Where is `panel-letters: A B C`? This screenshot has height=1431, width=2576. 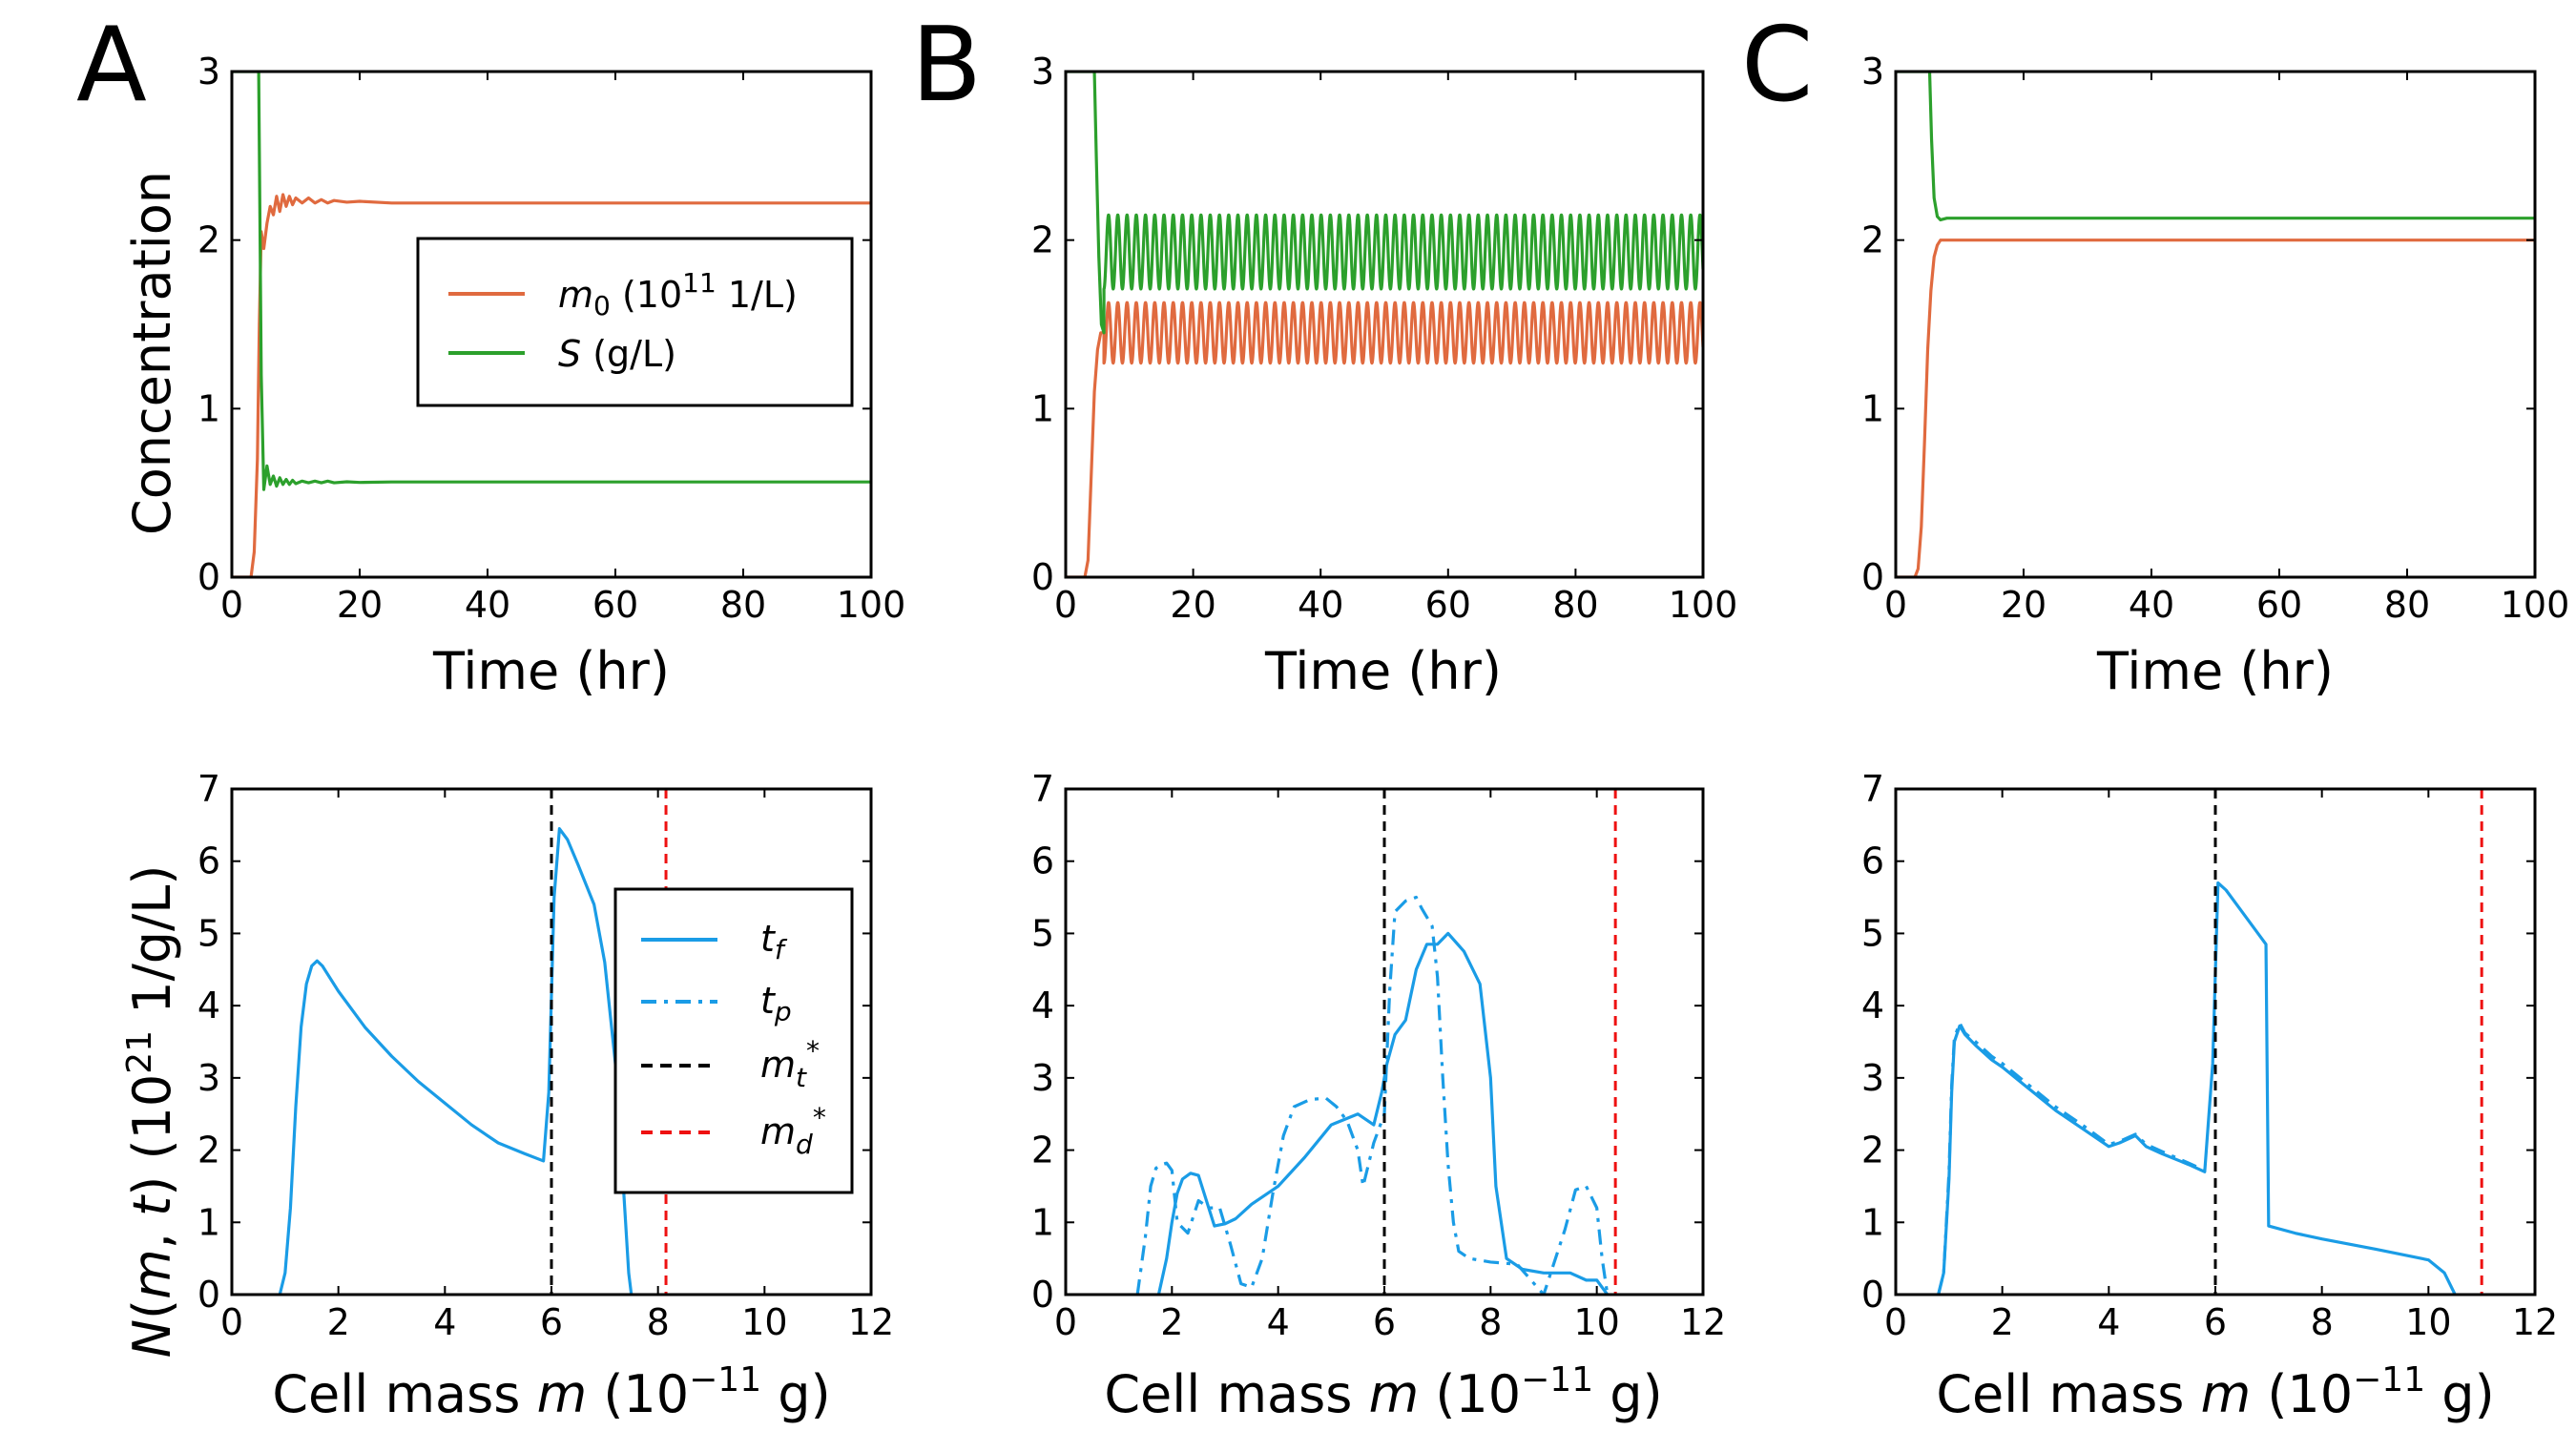
panel-letters: A B C is located at coordinates (944, 65).